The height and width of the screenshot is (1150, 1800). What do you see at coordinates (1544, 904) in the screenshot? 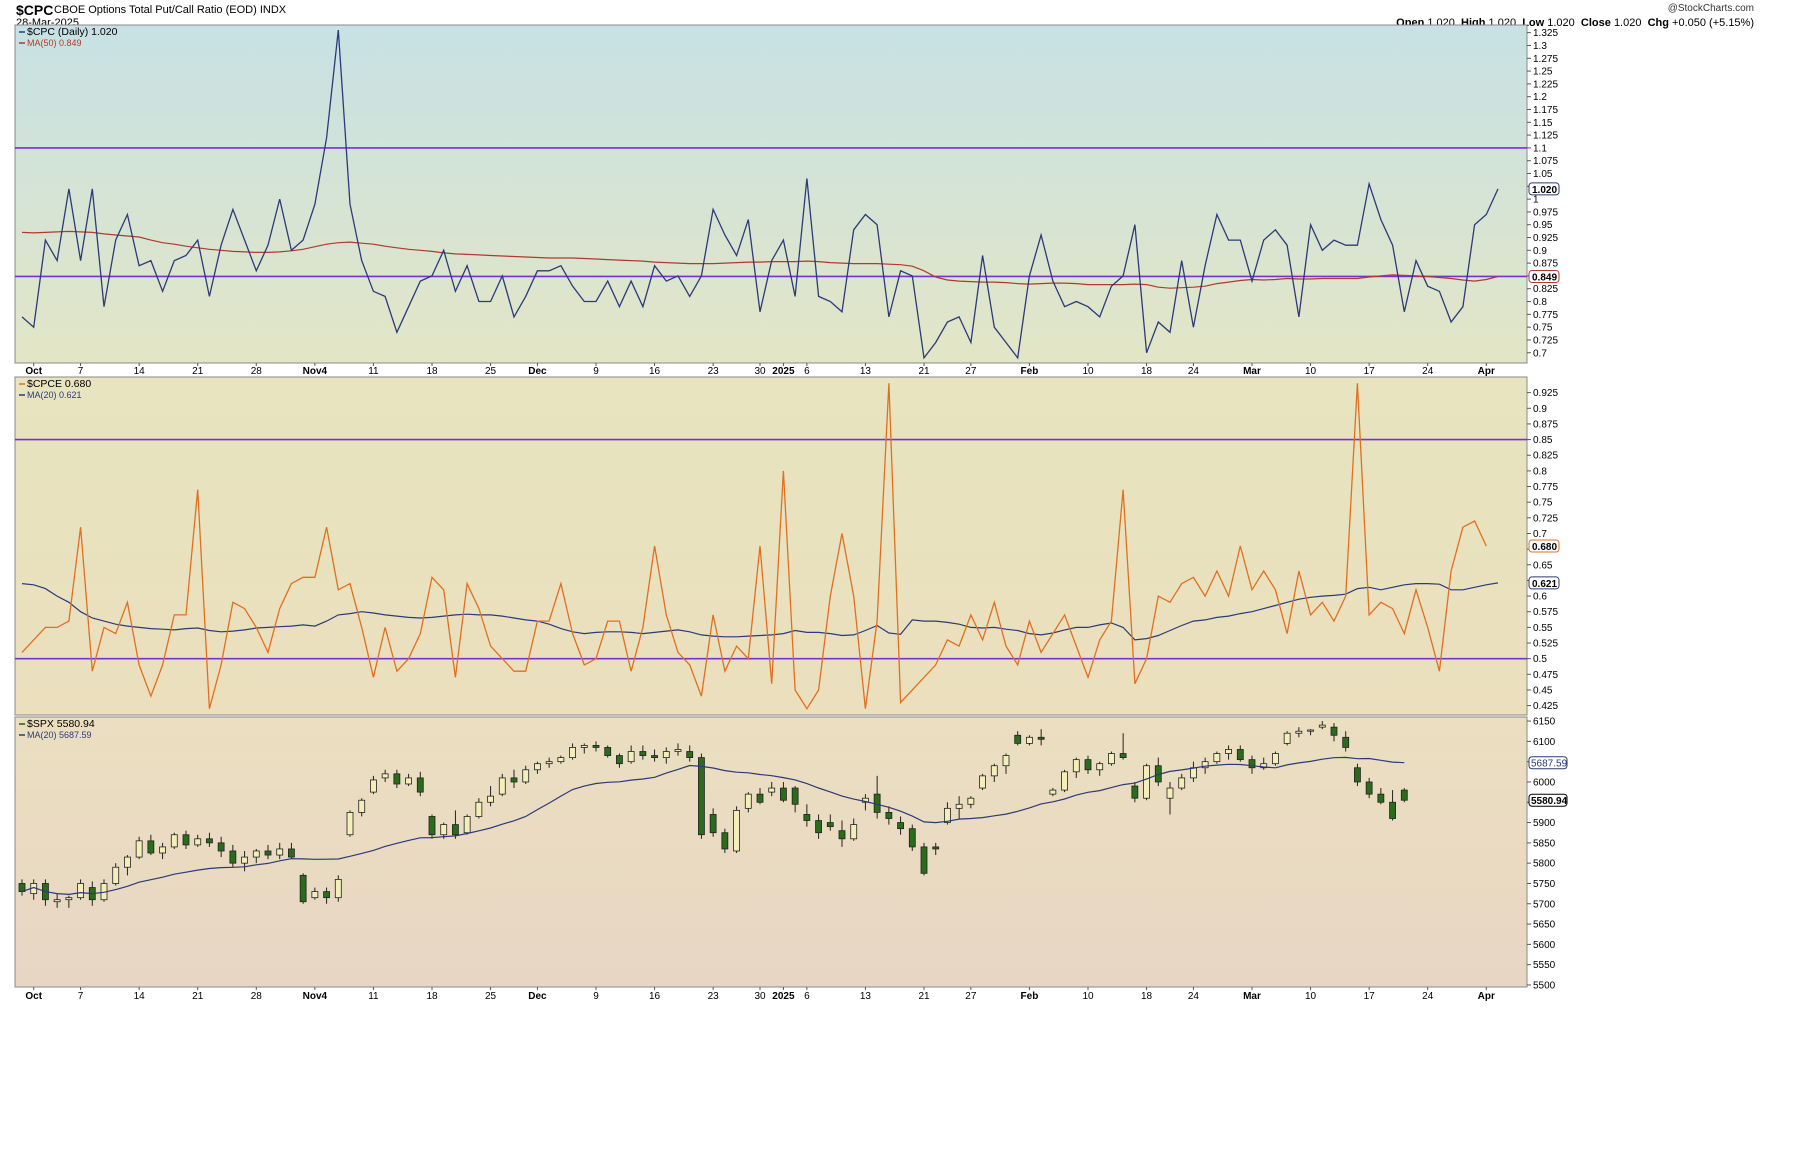
I see `y-tick-label: 5700` at bounding box center [1544, 904].